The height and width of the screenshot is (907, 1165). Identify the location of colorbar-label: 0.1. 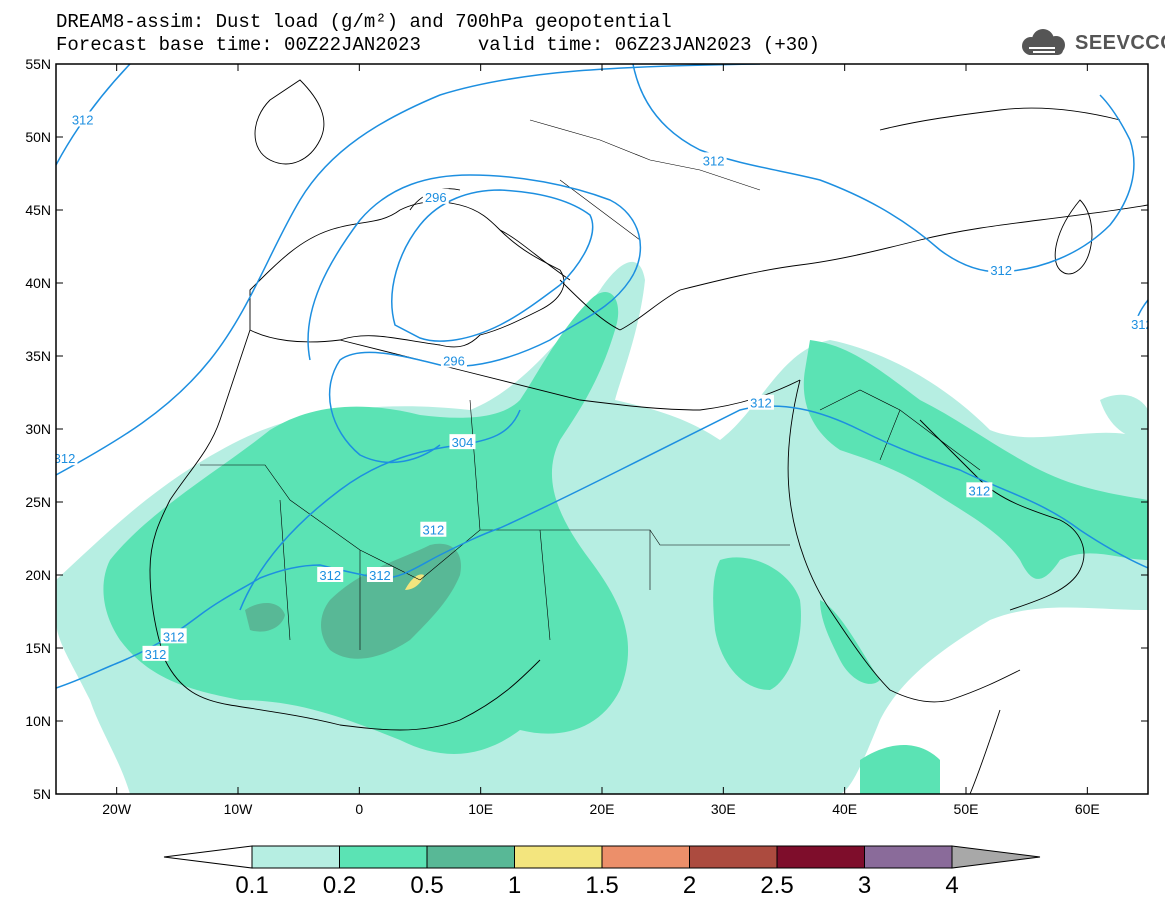
(251, 885).